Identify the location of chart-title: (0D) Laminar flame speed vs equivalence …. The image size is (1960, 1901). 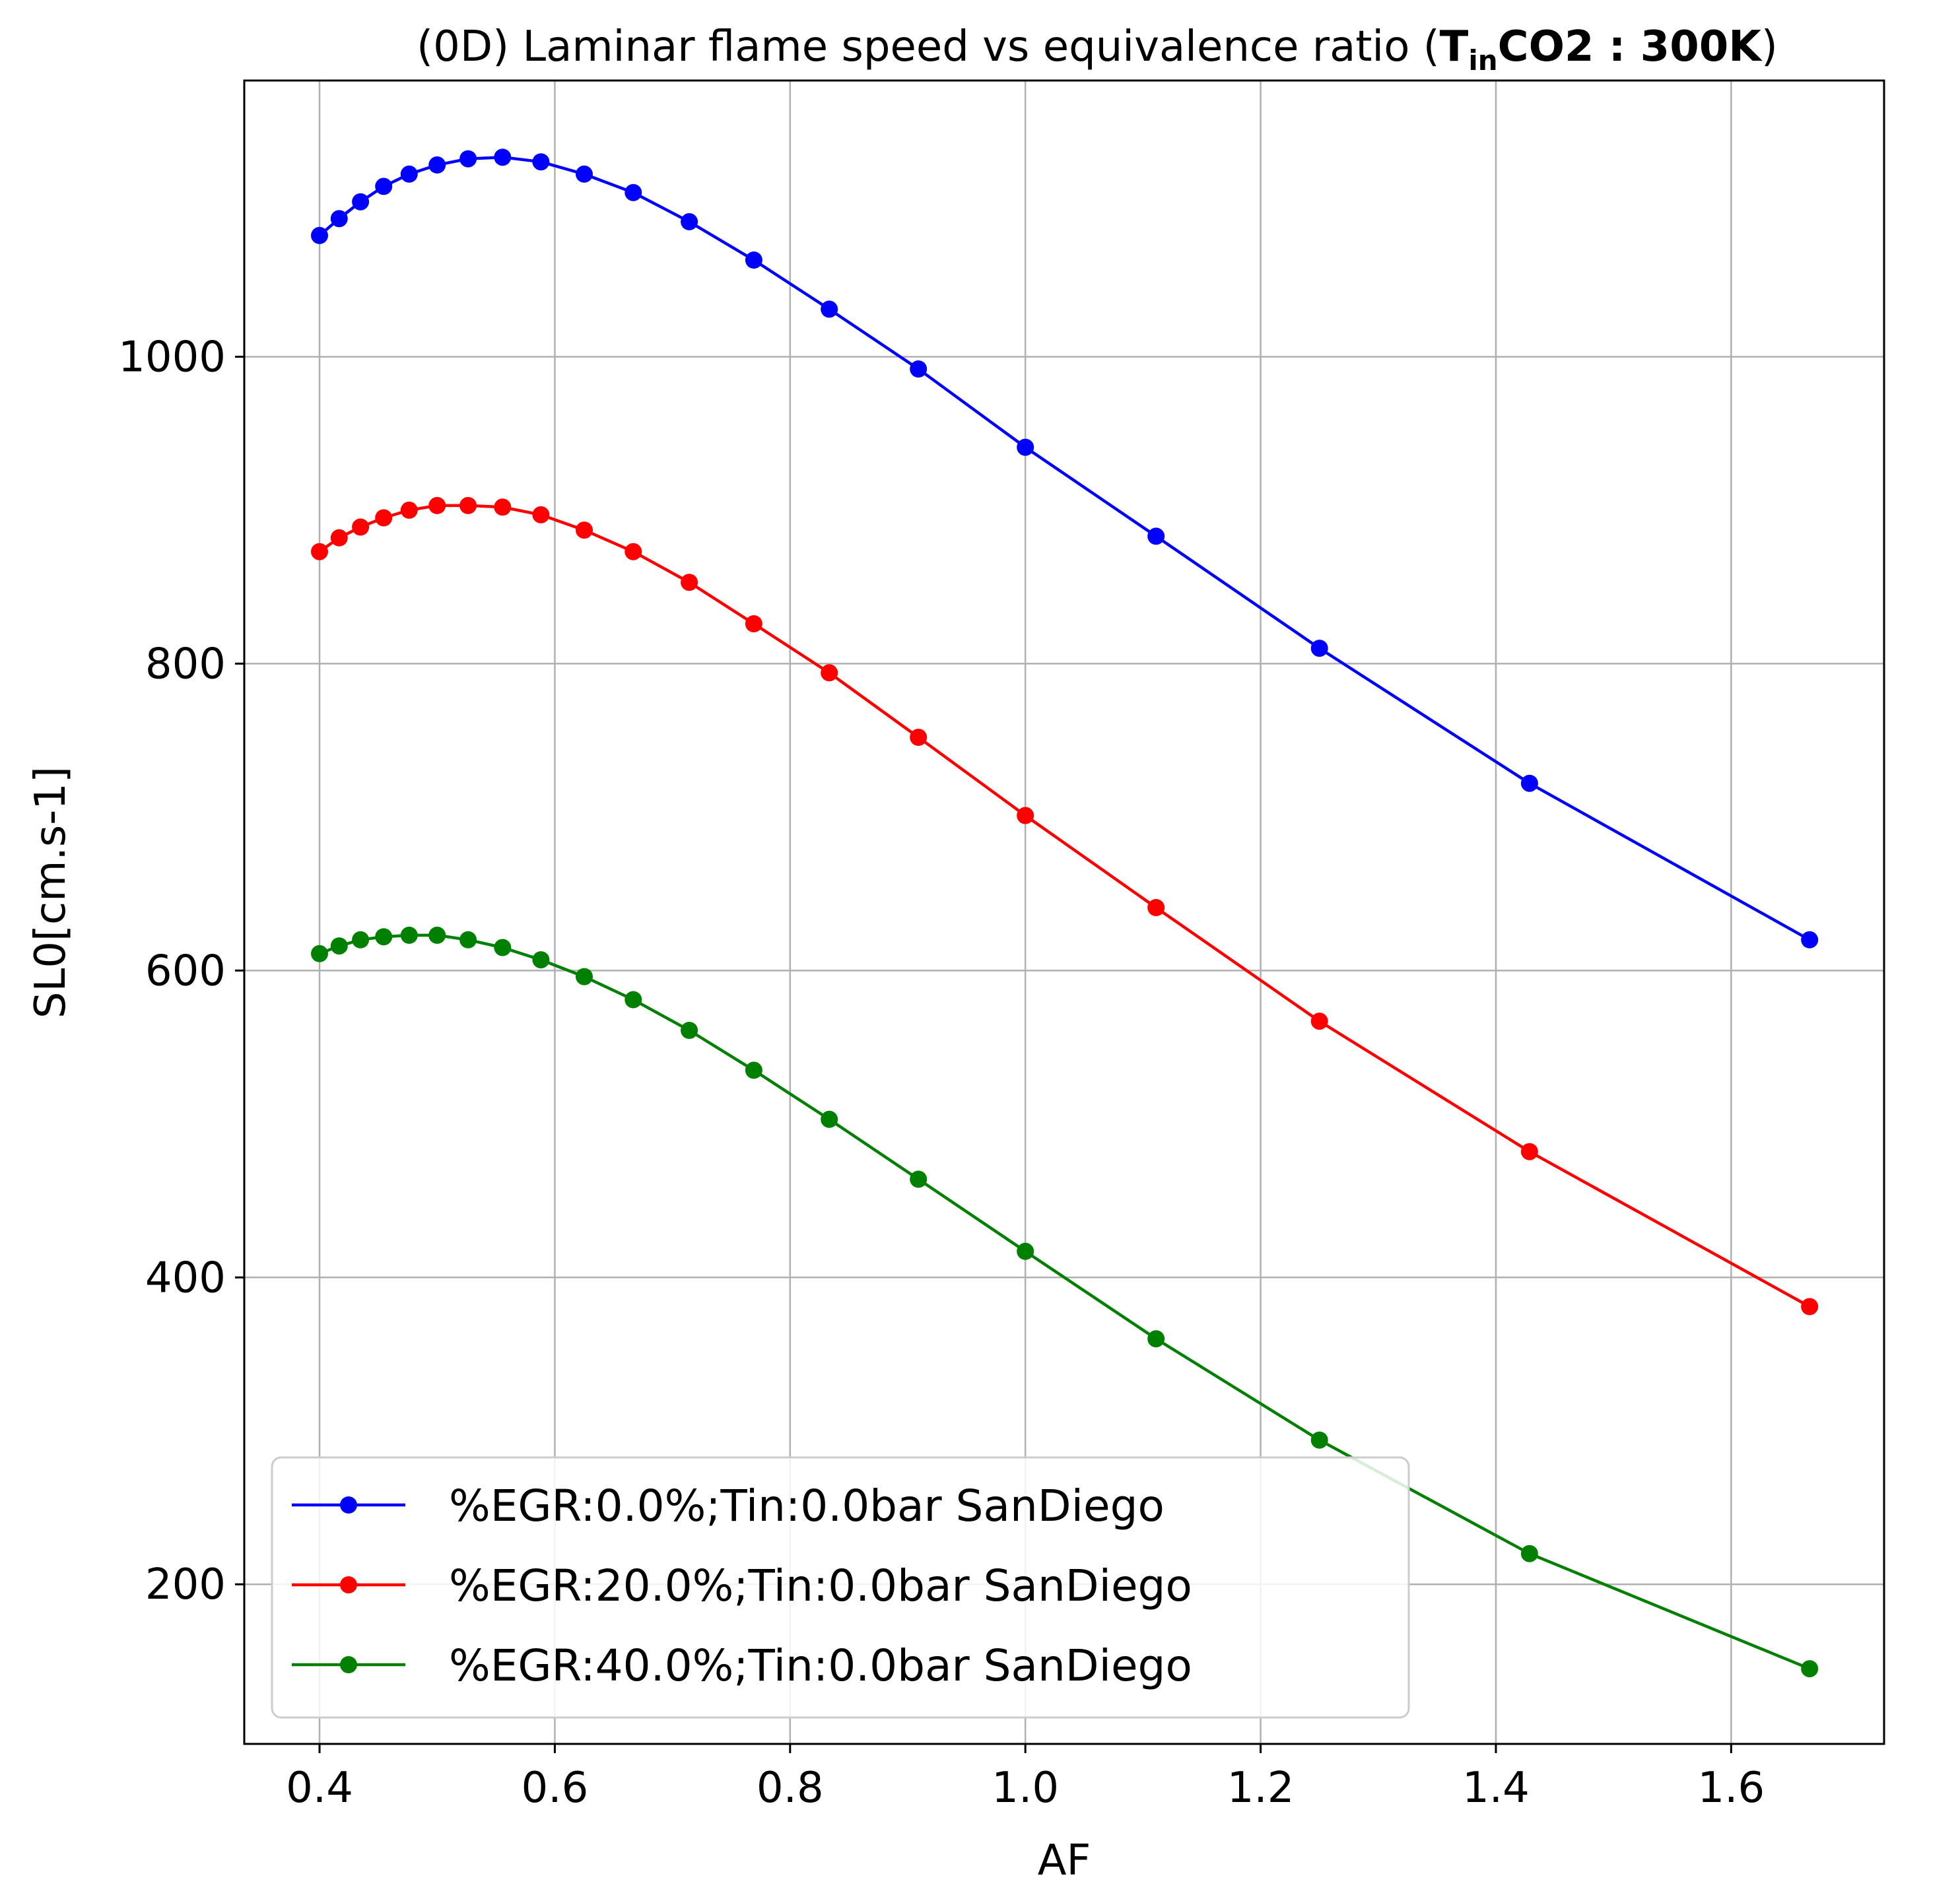
(1097, 50).